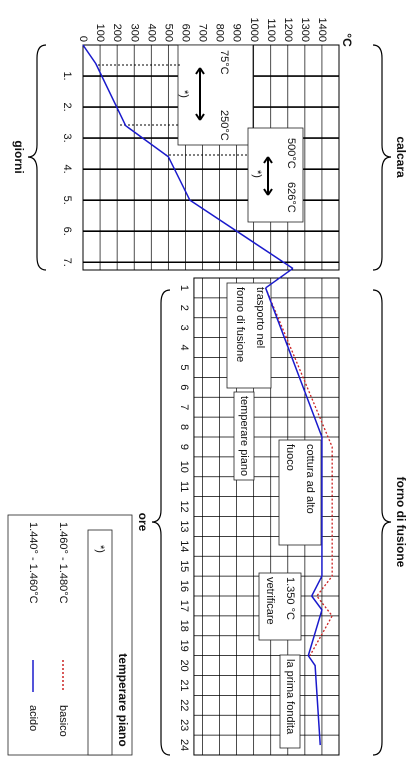 The image size is (418, 779). What do you see at coordinates (270, 601) in the screenshot?
I see `annotation: vetrificare` at bounding box center [270, 601].